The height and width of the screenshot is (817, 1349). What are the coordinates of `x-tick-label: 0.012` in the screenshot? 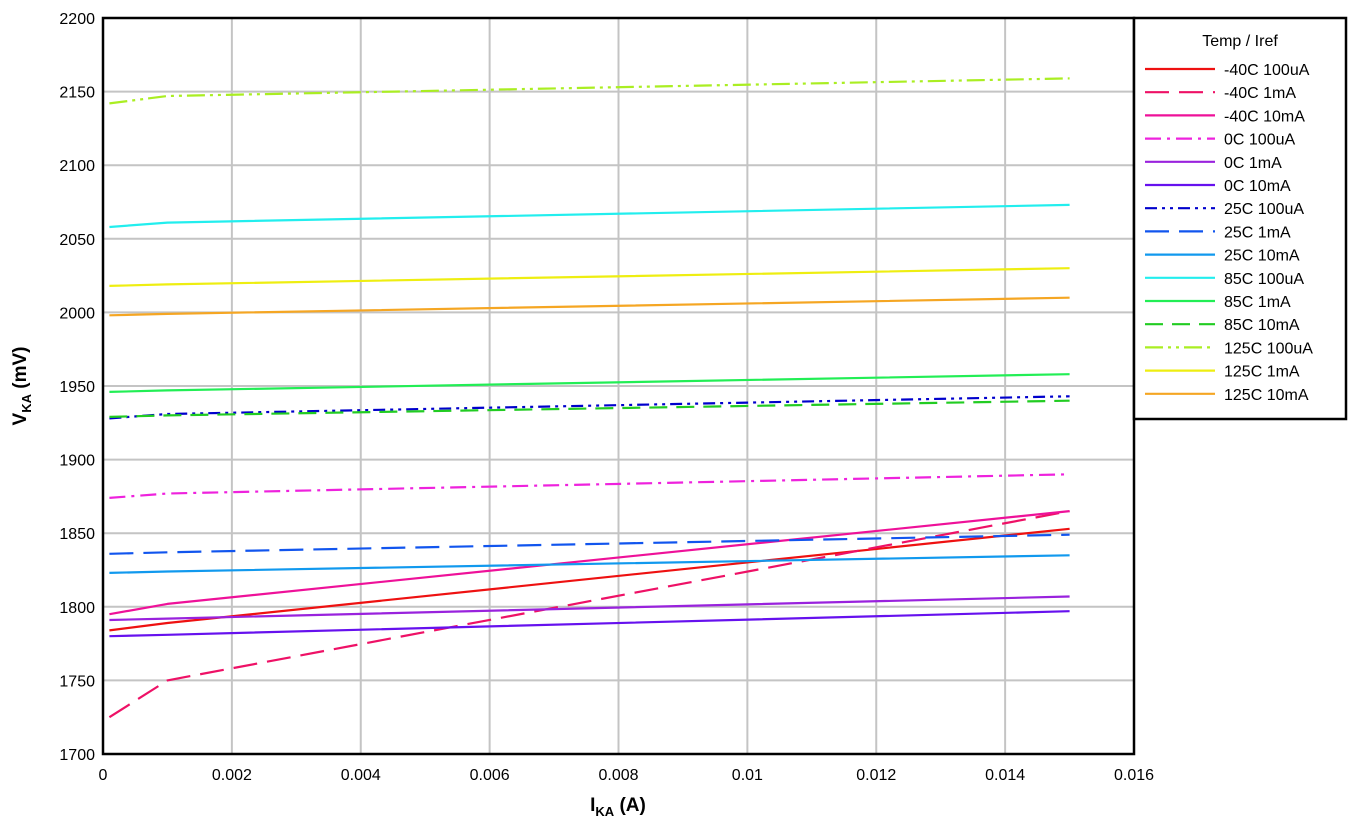 It's located at (876, 775).